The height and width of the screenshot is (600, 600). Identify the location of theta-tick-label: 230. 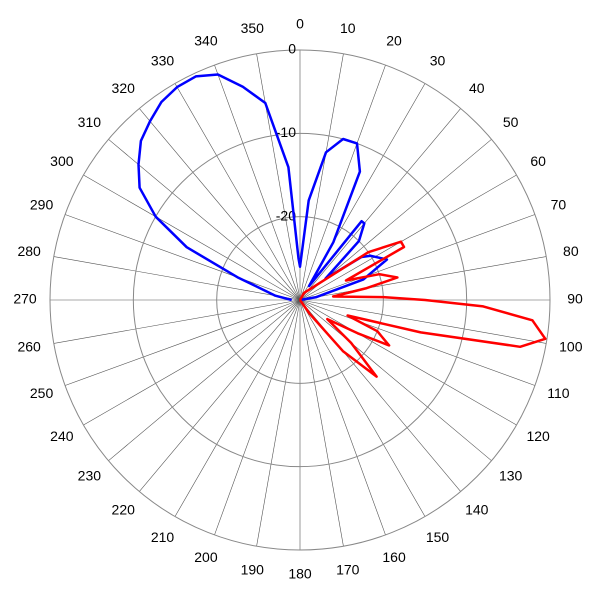
(90, 475).